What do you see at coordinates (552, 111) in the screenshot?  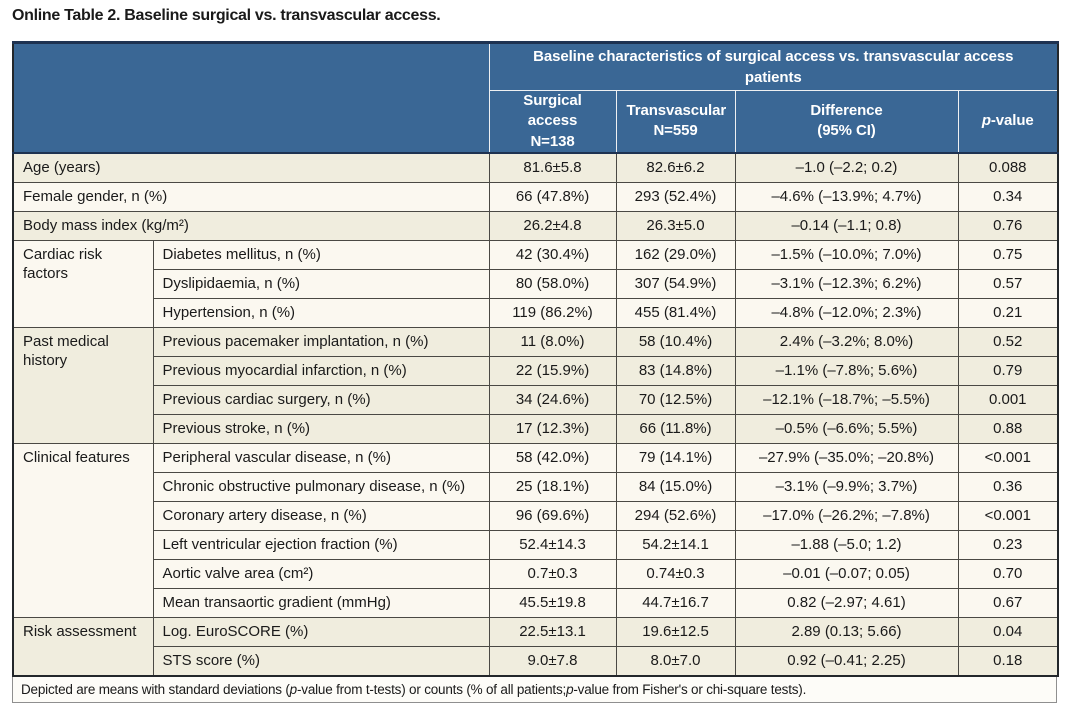 I see `header-col-surgical-line1: Surgical access` at bounding box center [552, 111].